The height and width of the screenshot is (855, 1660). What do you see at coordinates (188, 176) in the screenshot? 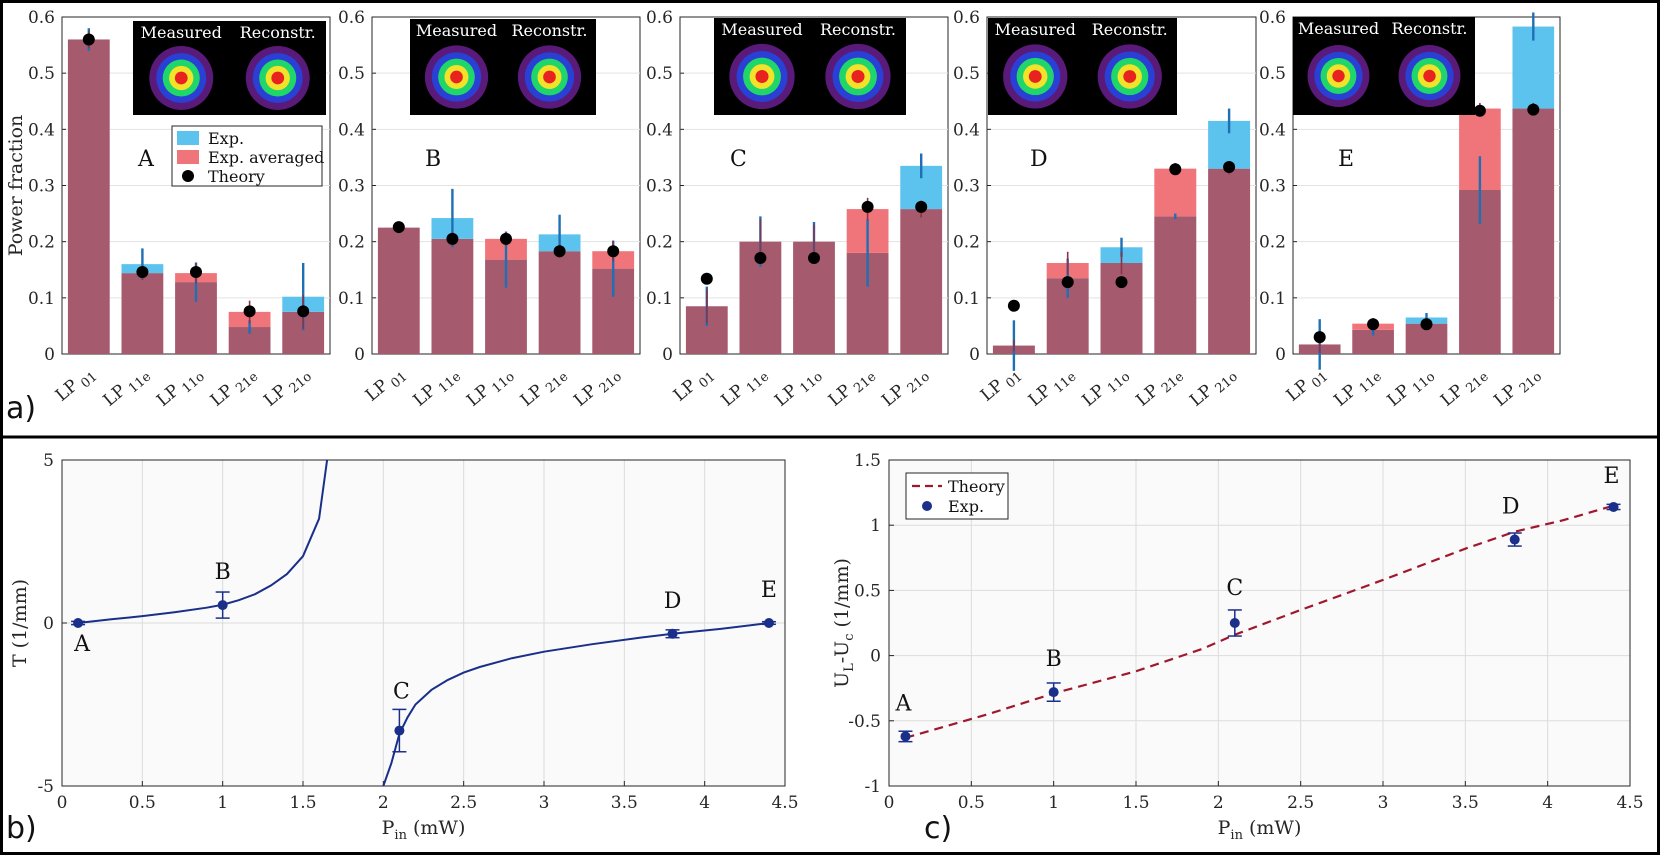
I see `legend-marker-theory` at bounding box center [188, 176].